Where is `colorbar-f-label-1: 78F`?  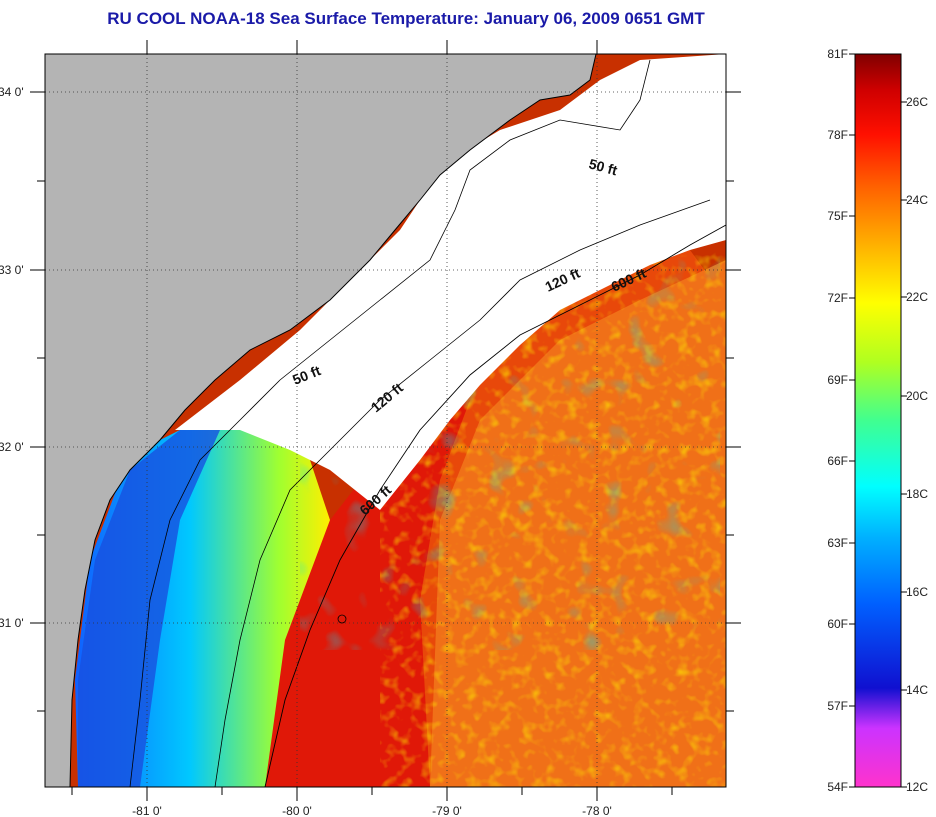
colorbar-f-label-1: 78F is located at coordinates (837, 135).